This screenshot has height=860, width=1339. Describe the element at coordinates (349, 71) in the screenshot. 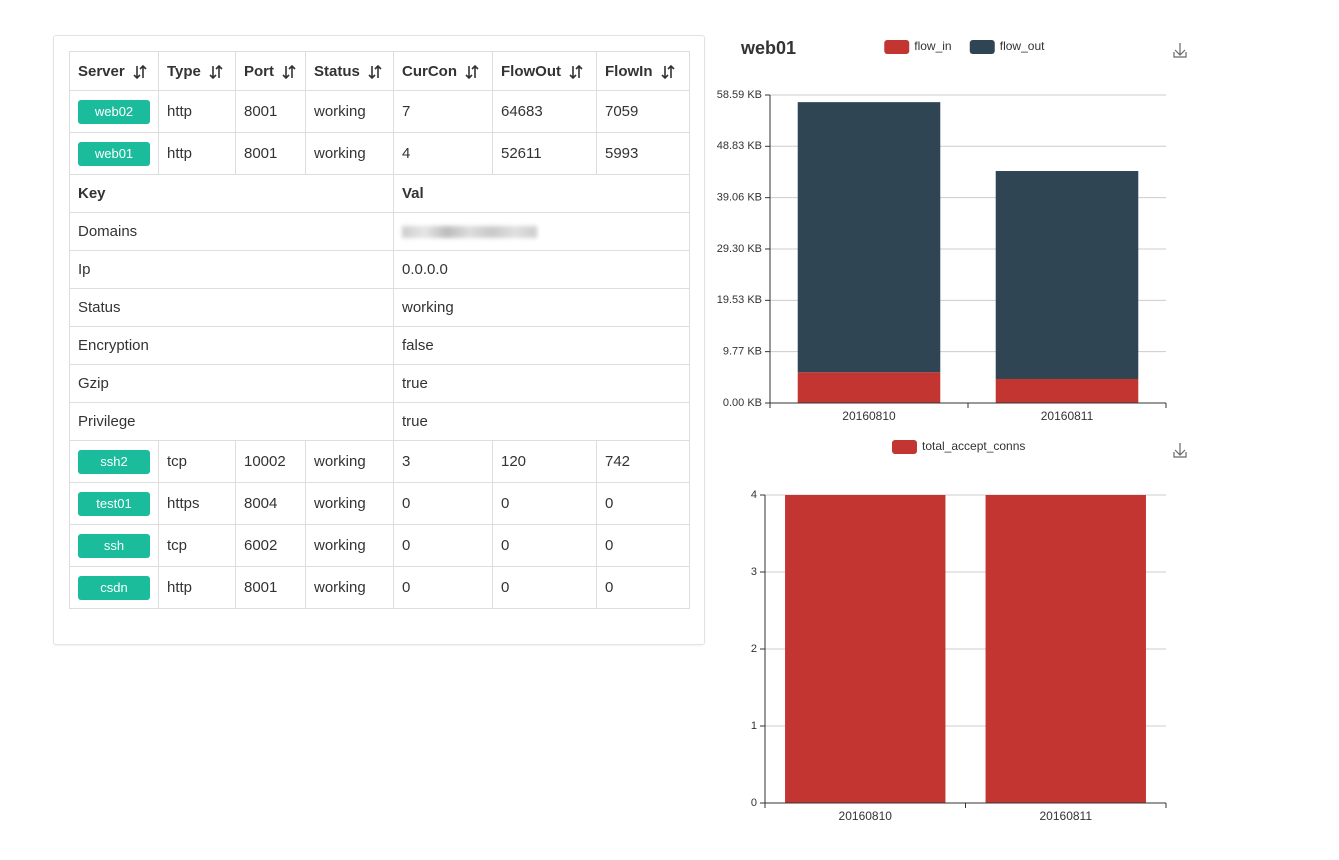

I see `column-header: Status` at that location.